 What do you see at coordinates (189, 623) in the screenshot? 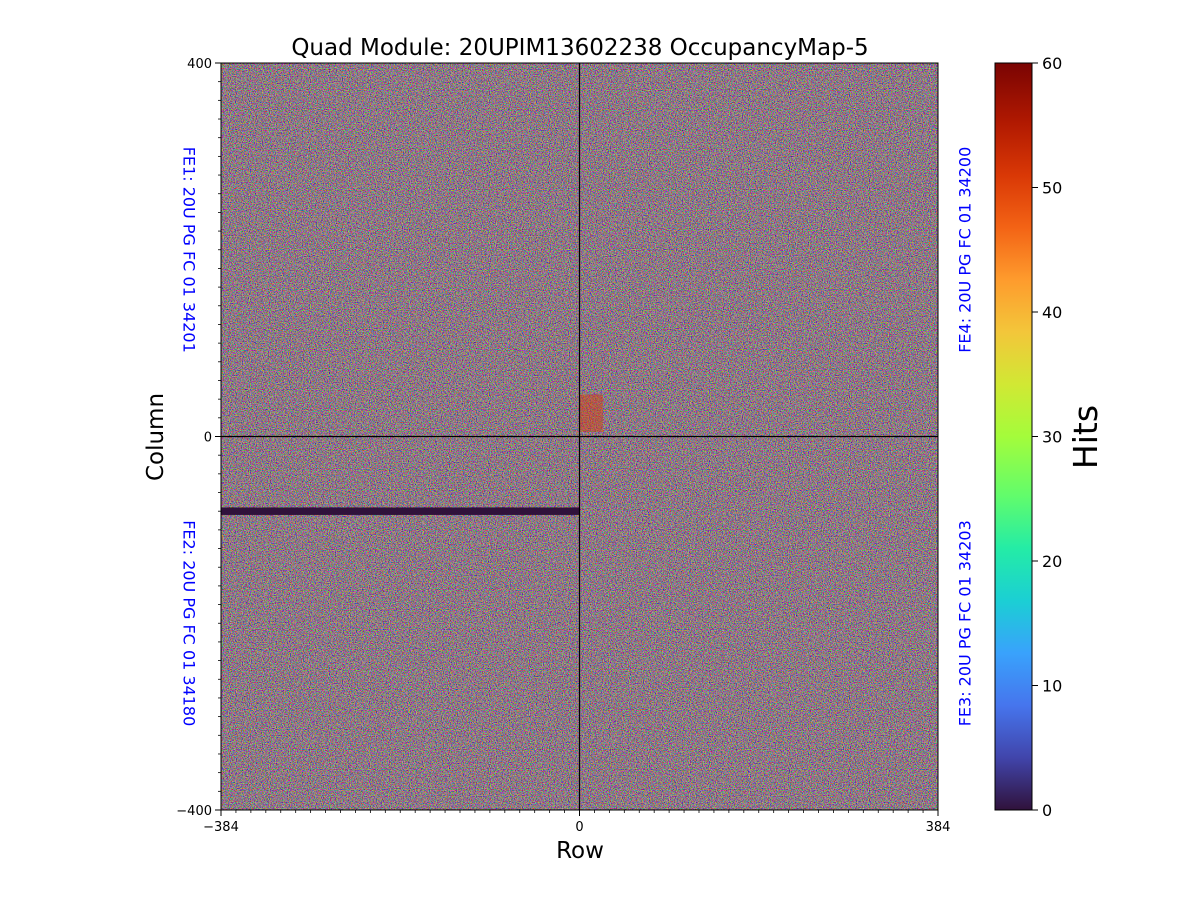
I see `fe-annotation-label: FE2: 20U PG FC 01 34180` at bounding box center [189, 623].